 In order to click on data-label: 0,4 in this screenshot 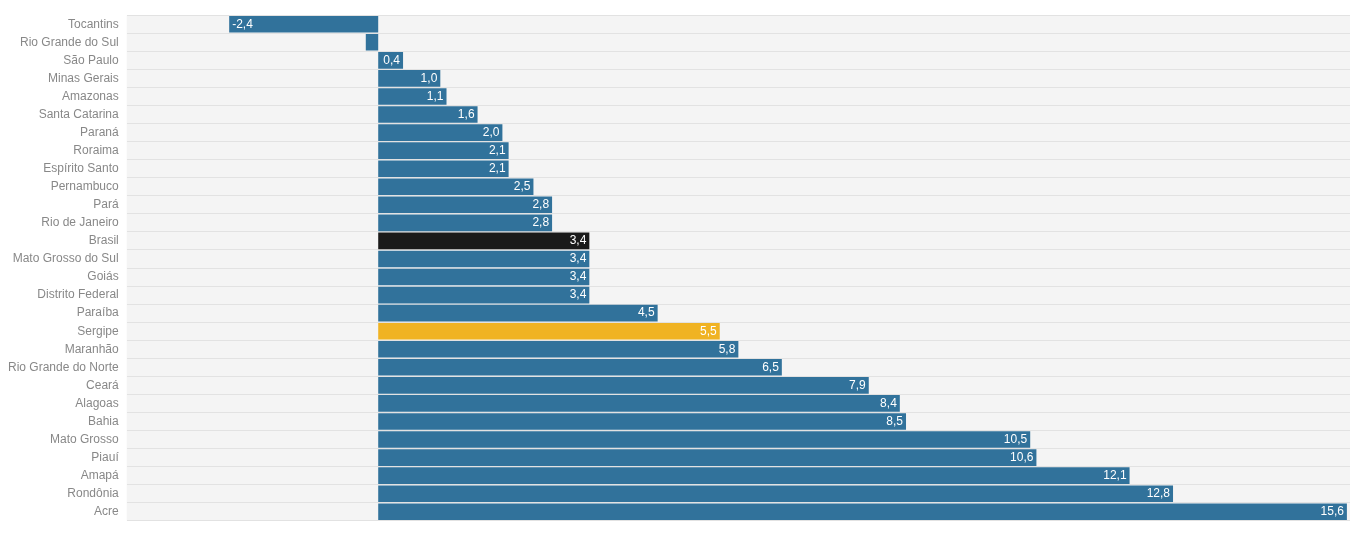, I will do `click(392, 59)`.